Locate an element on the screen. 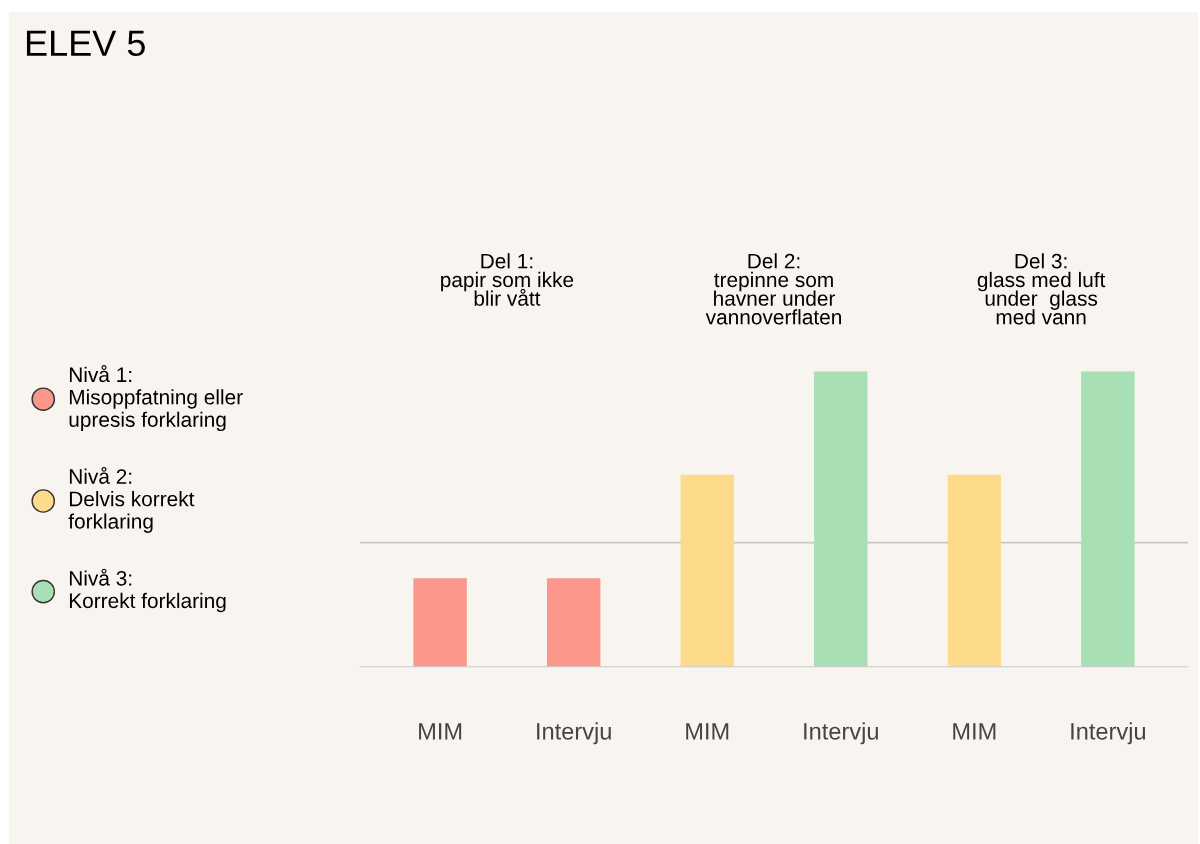 The height and width of the screenshot is (844, 1200). chart-title: ELEV 5 is located at coordinates (85, 43).